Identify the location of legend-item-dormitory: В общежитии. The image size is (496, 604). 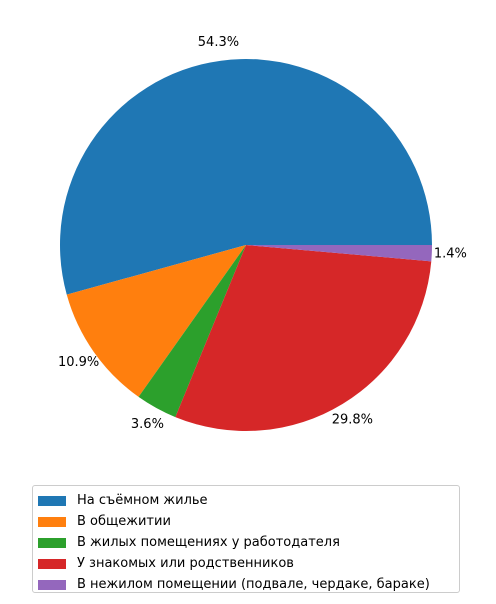
(248, 521).